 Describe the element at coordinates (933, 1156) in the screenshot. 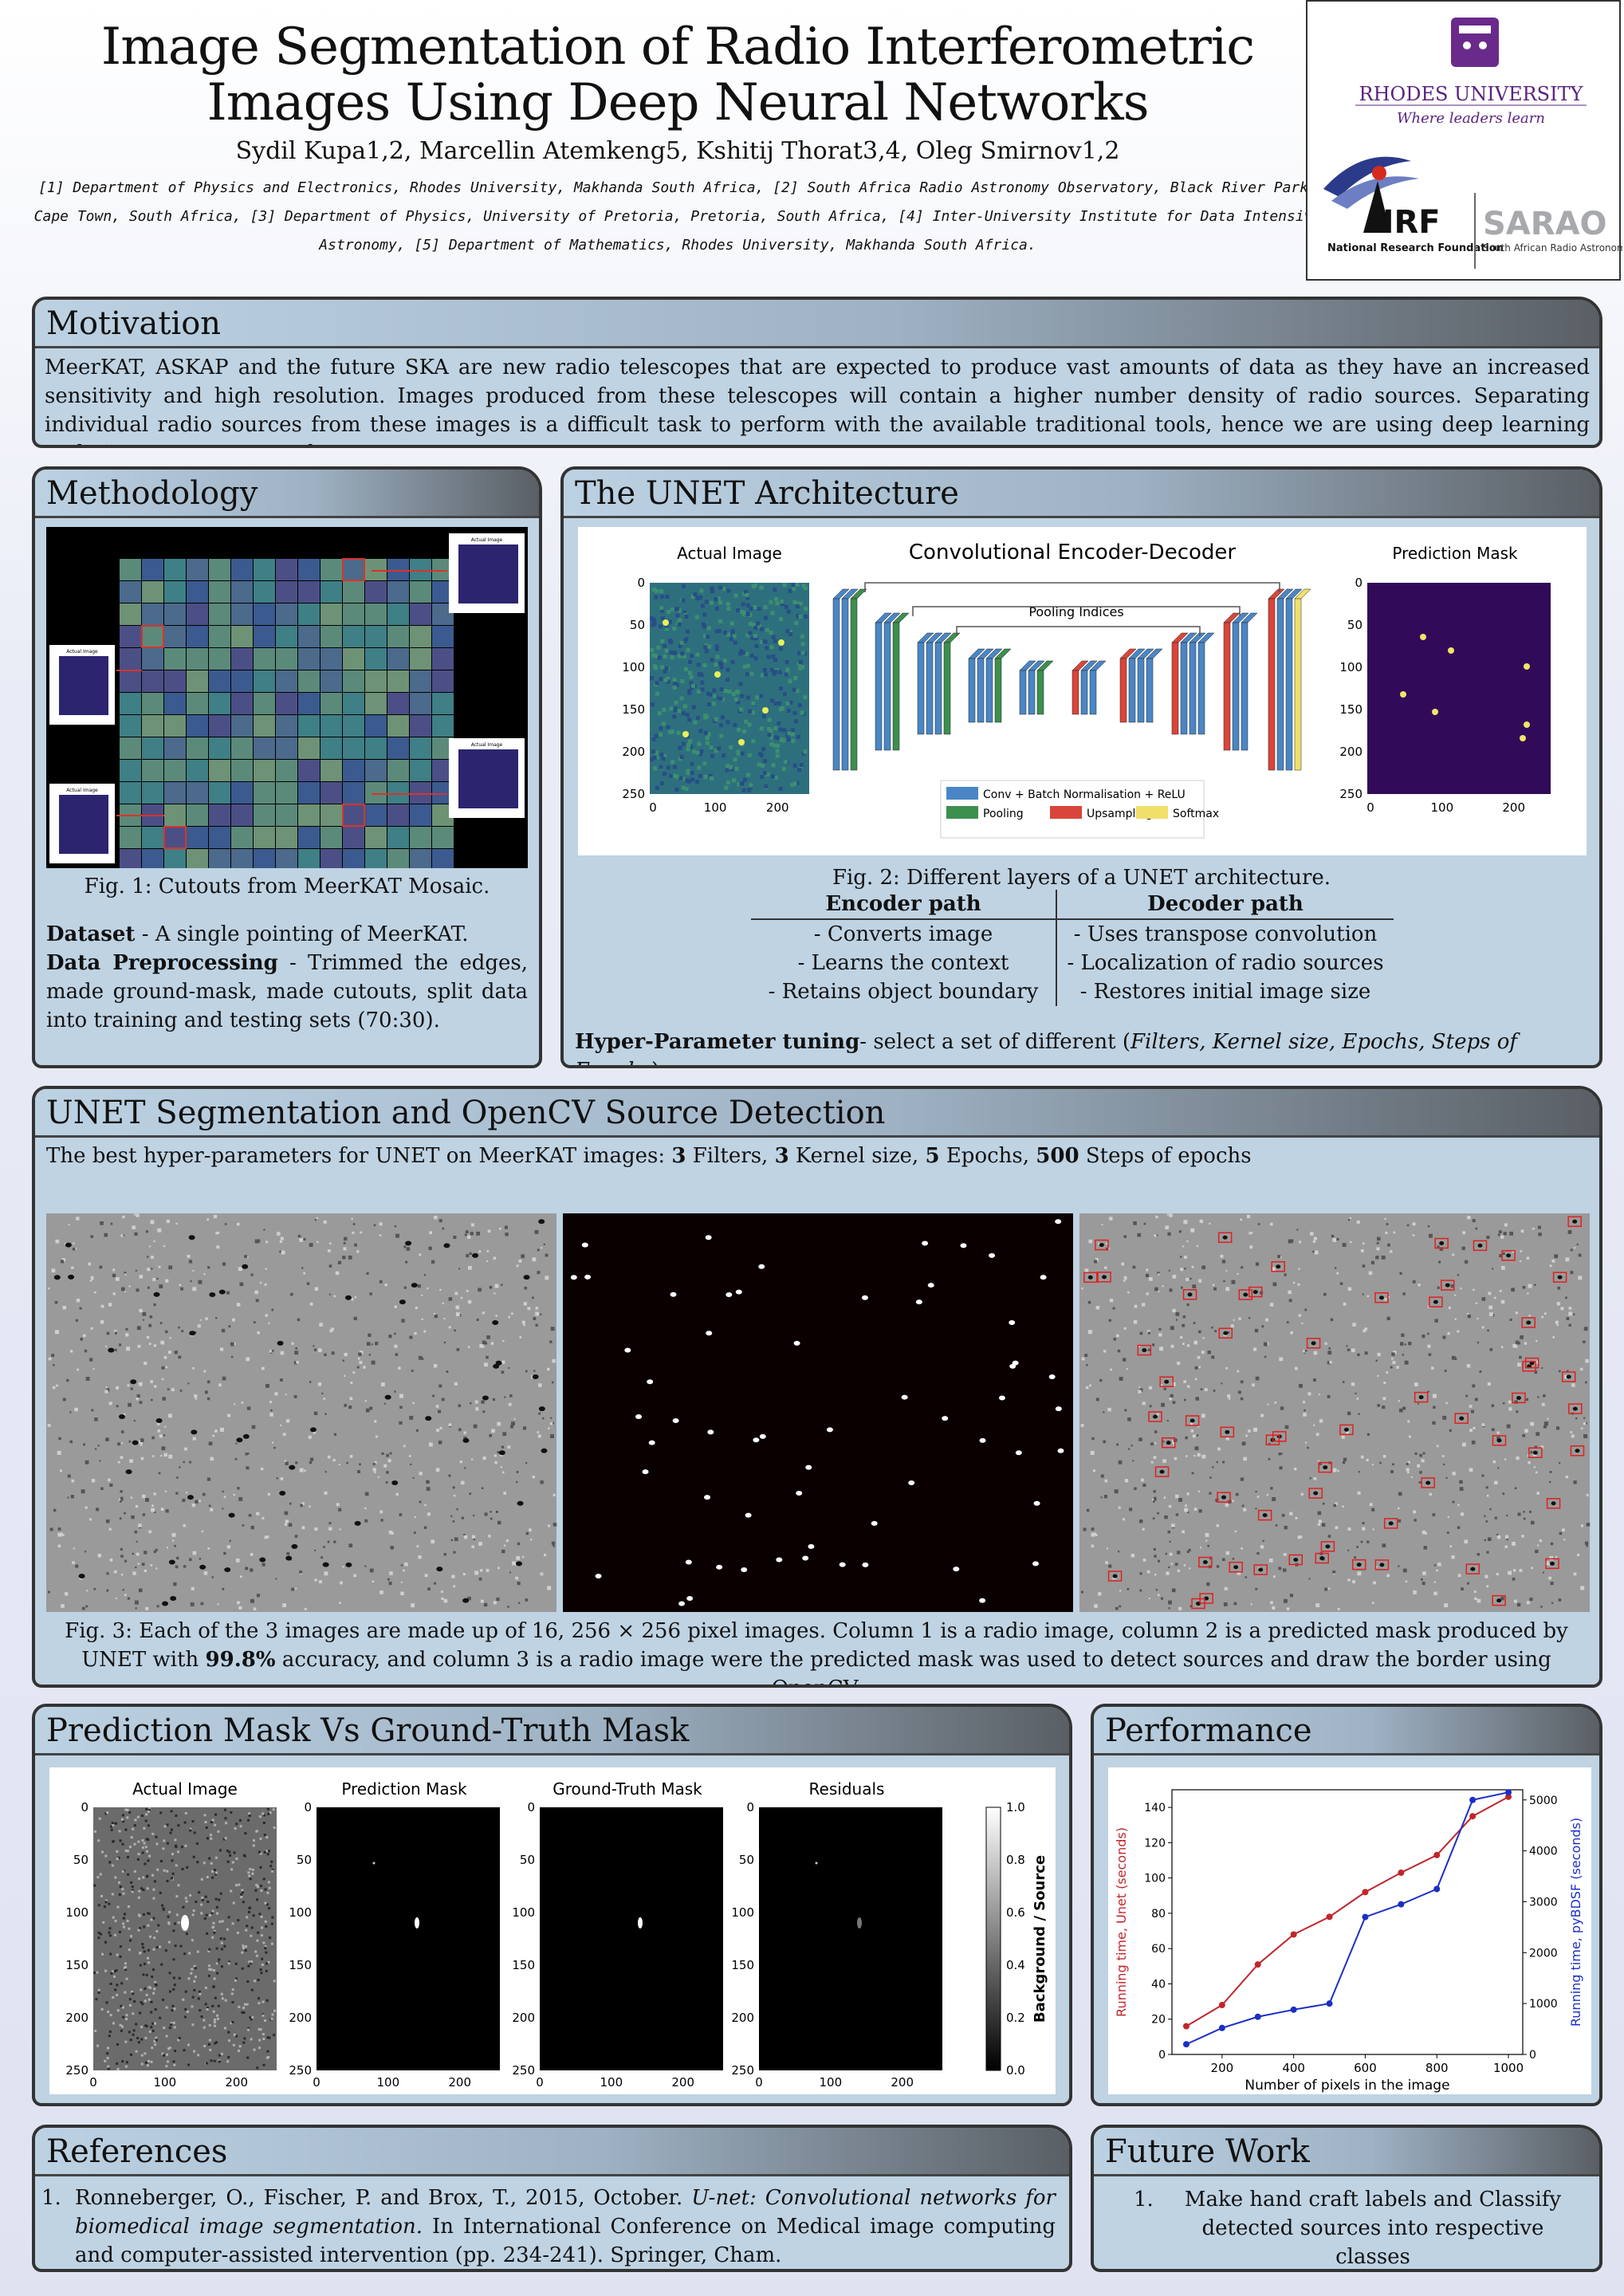

I see `best-epochs: 5` at that location.